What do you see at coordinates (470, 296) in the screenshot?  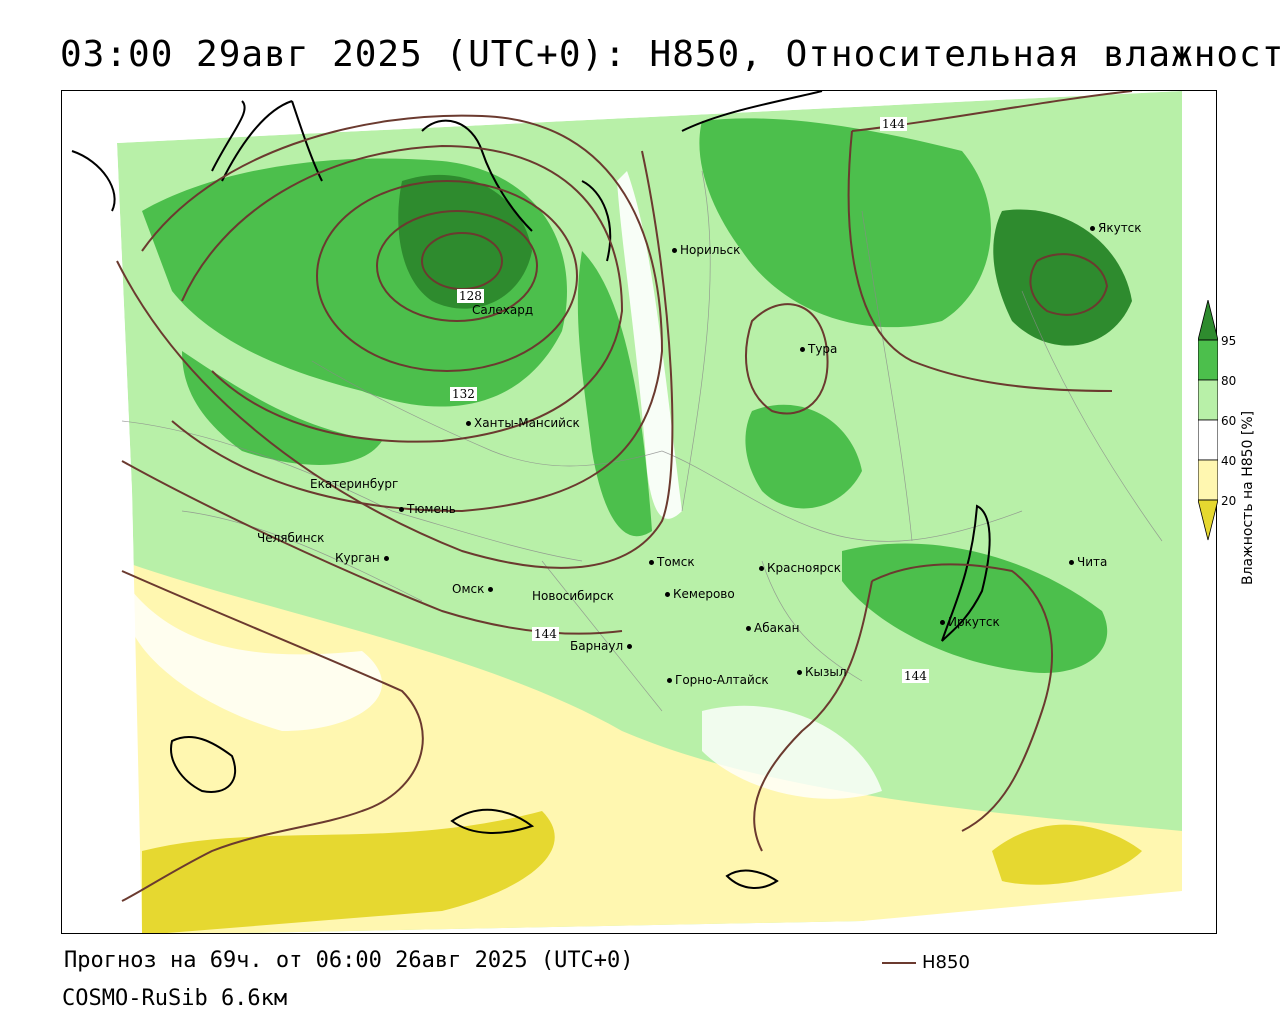 I see `contour-label: 128` at bounding box center [470, 296].